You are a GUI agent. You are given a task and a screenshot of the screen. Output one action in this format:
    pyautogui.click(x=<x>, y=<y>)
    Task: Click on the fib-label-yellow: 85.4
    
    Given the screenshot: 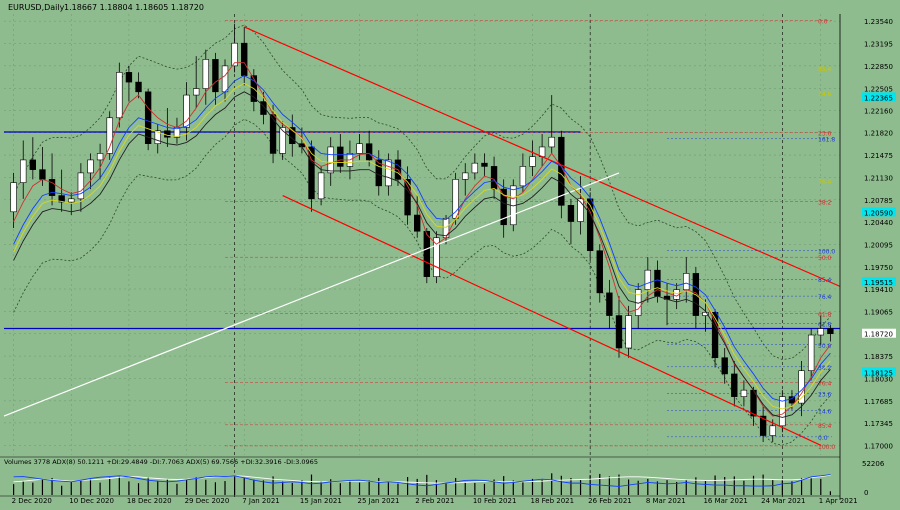 What is the action you would take?
    pyautogui.click(x=825, y=69)
    